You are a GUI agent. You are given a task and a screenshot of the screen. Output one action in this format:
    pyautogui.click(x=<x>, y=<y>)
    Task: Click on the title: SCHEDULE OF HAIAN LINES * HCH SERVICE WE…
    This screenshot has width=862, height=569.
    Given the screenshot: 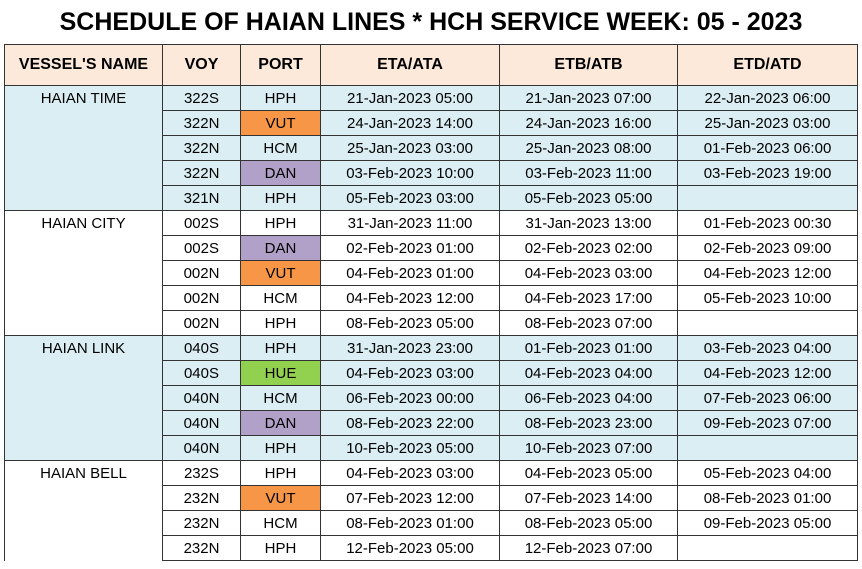 What is the action you would take?
    pyautogui.click(x=431, y=22)
    